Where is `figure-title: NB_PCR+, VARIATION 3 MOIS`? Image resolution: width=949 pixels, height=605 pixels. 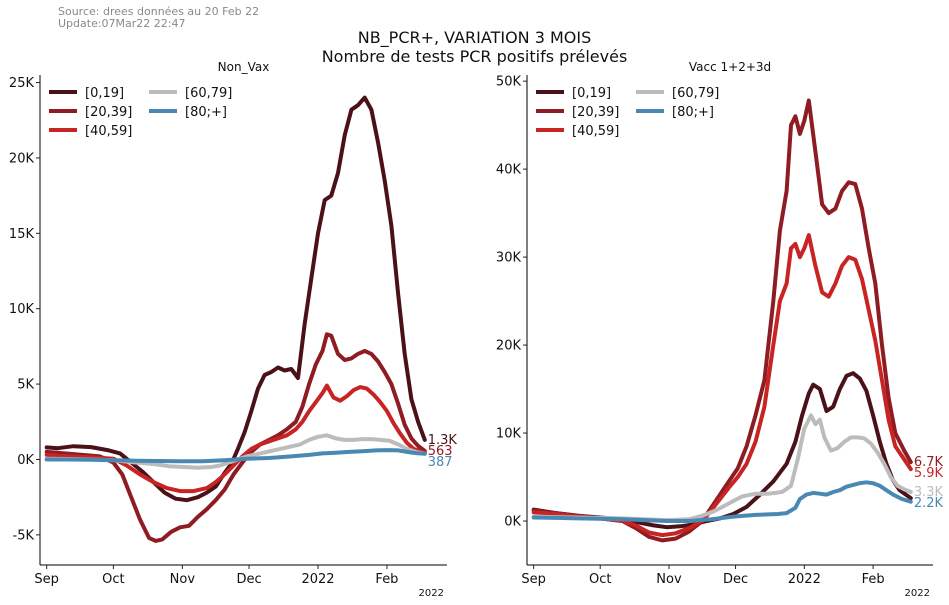 figure-title: NB_PCR+, VARIATION 3 MOIS is located at coordinates (474, 37).